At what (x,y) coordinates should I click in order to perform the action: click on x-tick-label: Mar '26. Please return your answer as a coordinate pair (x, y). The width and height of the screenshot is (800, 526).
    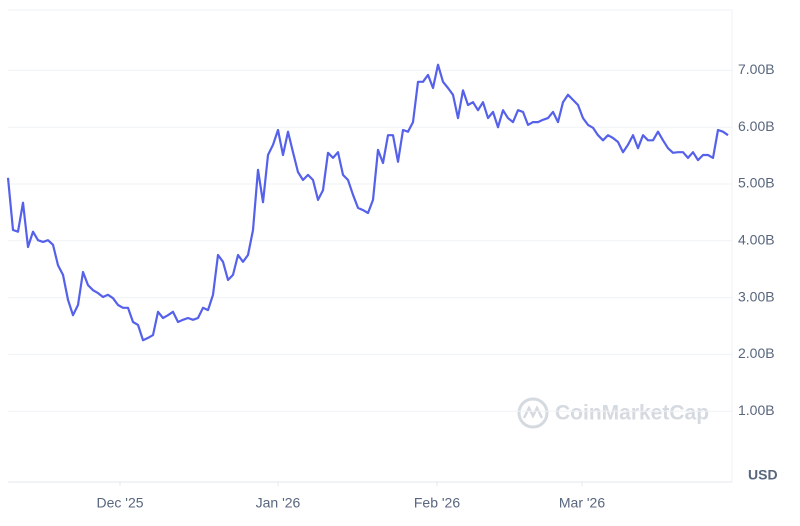
    Looking at the image, I should click on (582, 503).